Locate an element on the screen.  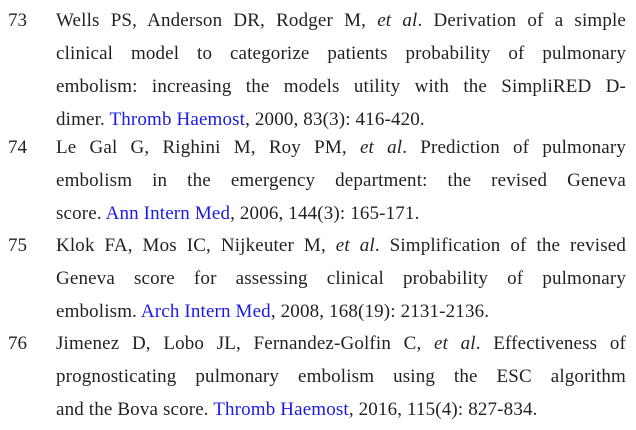
reference-citation: , 2008, 168(19): 2131-2136. is located at coordinates (380, 311).